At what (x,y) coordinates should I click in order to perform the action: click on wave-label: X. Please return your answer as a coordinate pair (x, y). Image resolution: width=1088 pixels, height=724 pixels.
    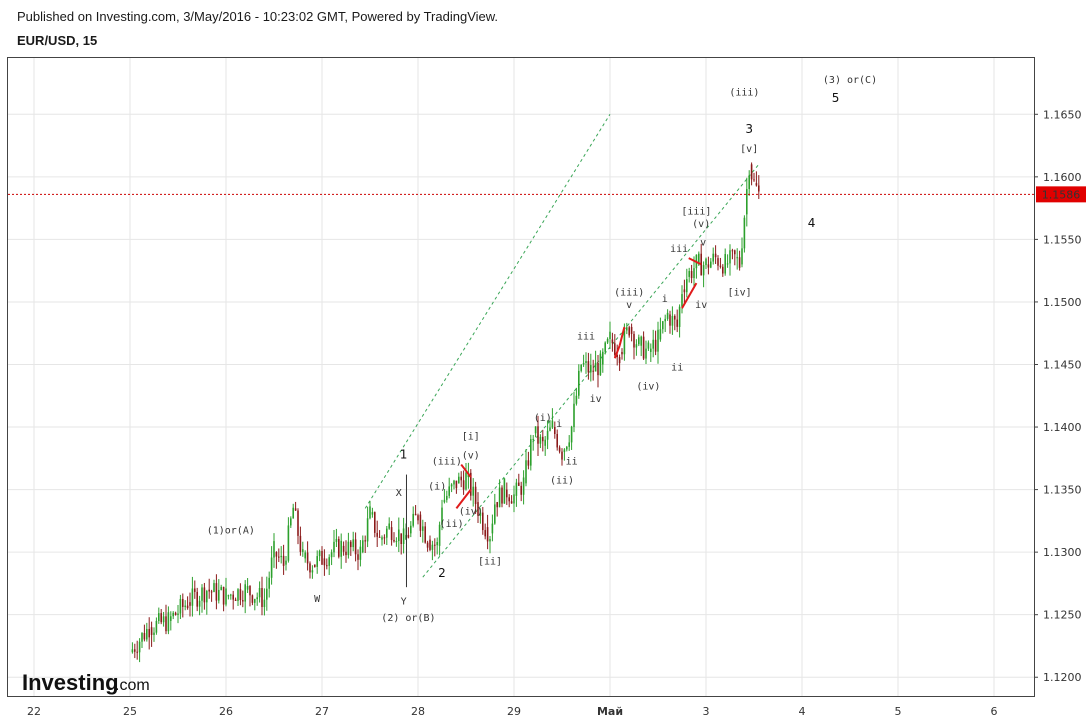
    Looking at the image, I should click on (399, 493).